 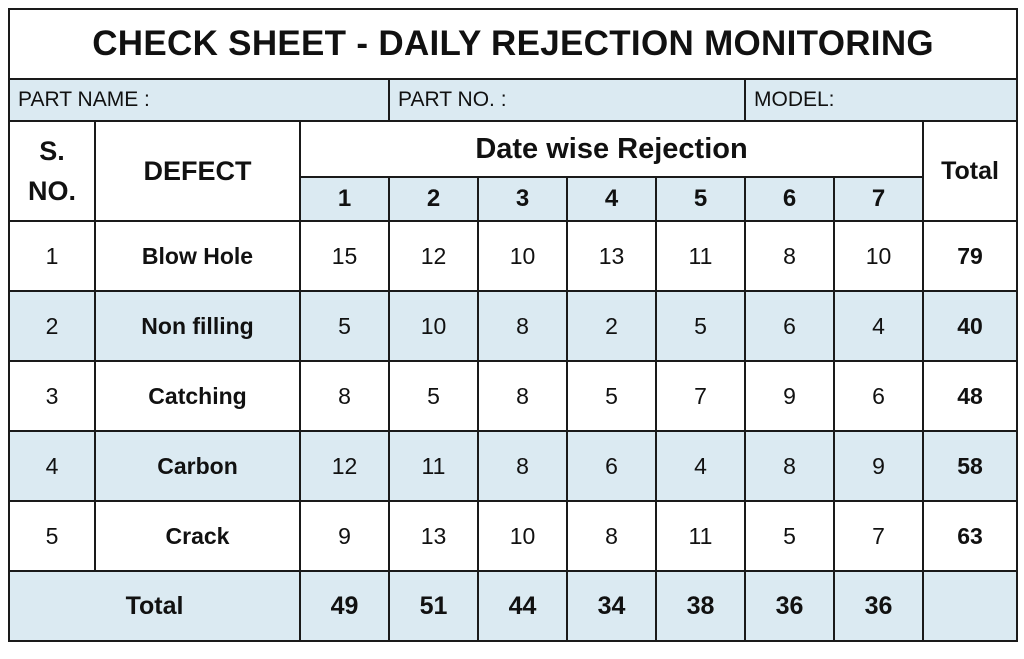 What do you see at coordinates (197, 326) in the screenshot?
I see `defect-cell: Non filling` at bounding box center [197, 326].